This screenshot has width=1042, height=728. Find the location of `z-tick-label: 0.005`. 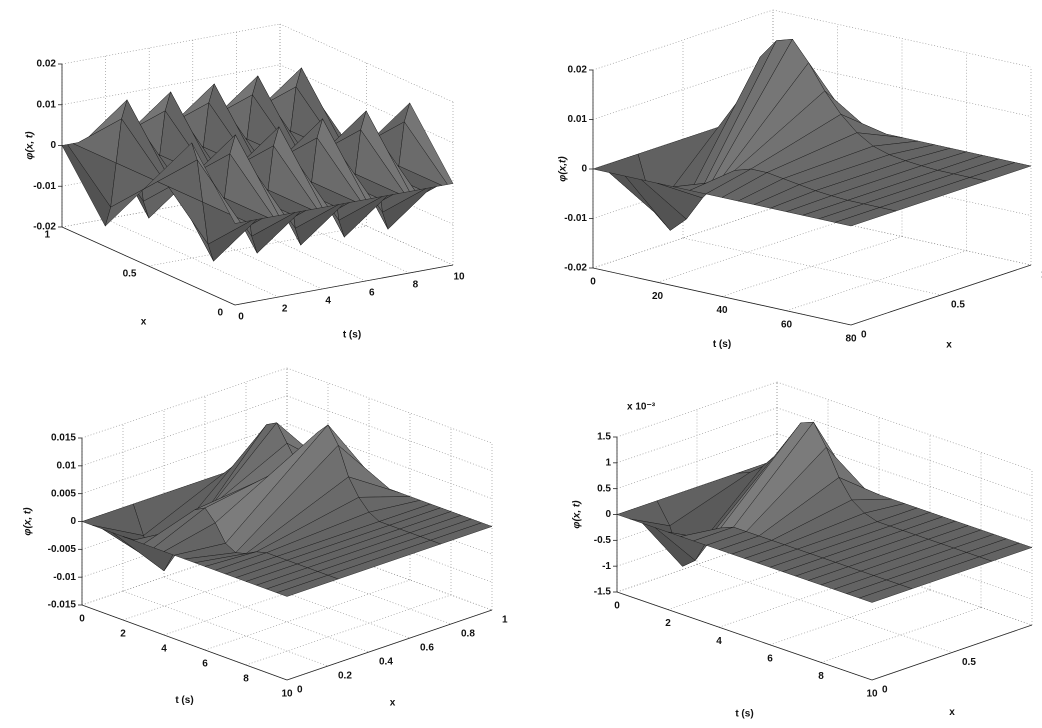

z-tick-label: 0.005 is located at coordinates (63, 493).